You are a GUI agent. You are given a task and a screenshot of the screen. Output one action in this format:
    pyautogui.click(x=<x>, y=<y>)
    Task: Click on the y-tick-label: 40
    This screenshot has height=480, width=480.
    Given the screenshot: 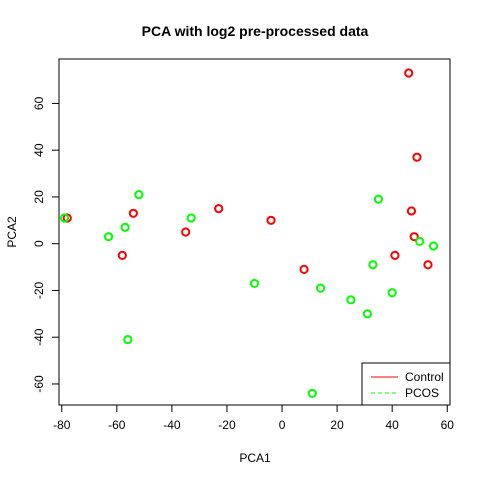 What is the action you would take?
    pyautogui.click(x=39, y=150)
    